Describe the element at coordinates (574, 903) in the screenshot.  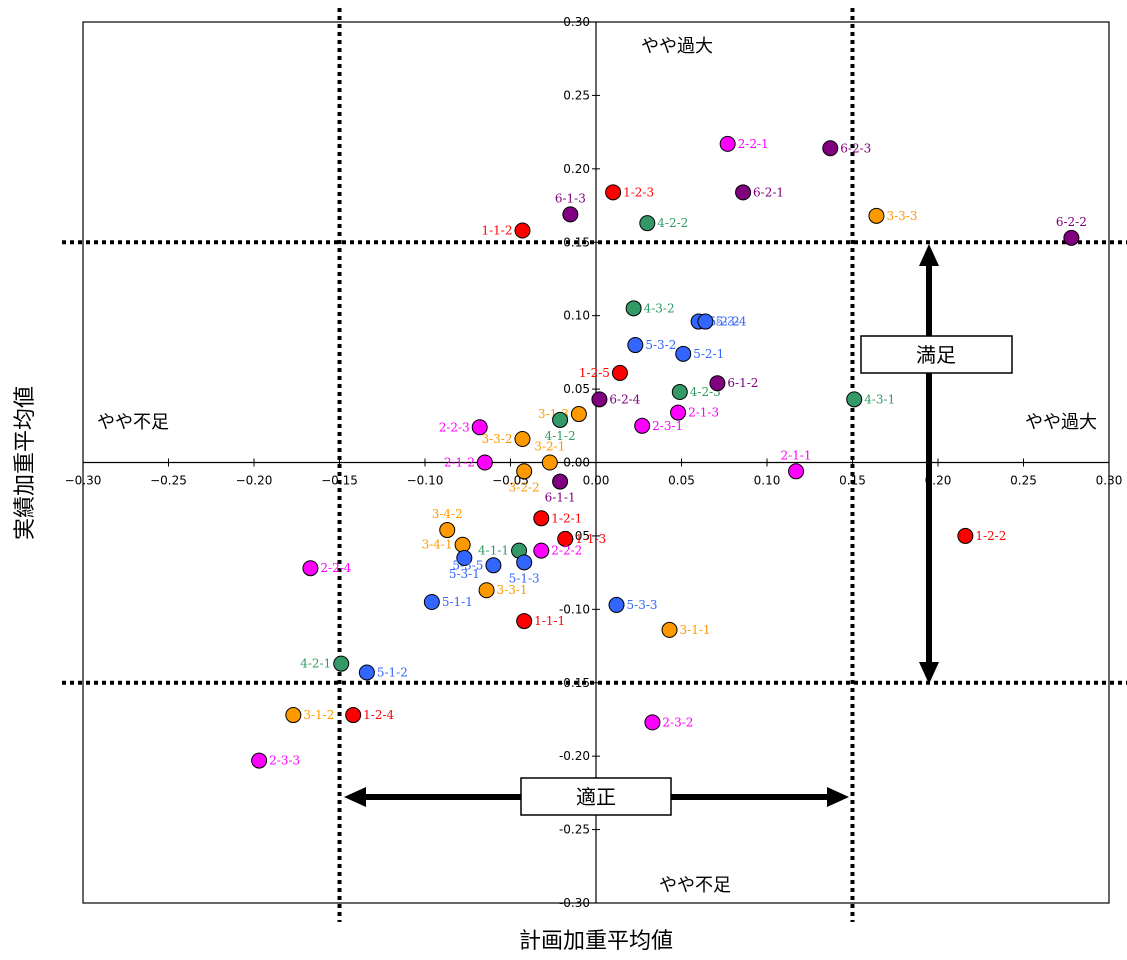
I see `y-tick-label: -0.30` at that location.